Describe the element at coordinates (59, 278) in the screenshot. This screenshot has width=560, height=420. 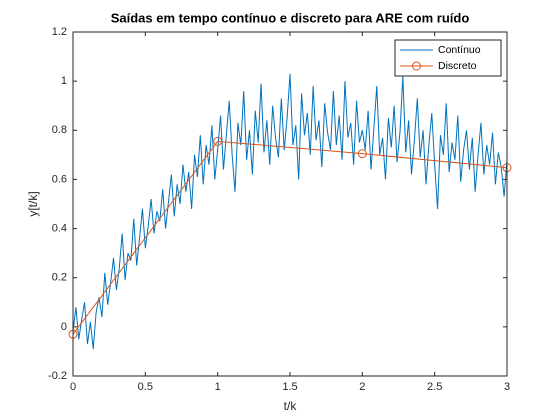
I see `y-tick-label: 0.2` at that location.